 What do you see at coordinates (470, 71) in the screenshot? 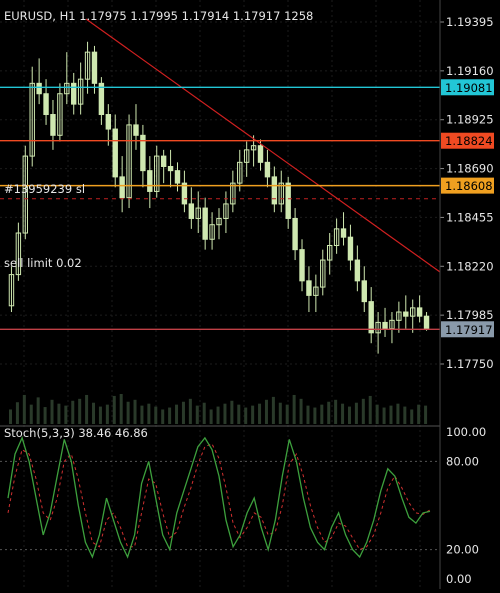
I see `price-tick-label: 1.19160` at bounding box center [470, 71].